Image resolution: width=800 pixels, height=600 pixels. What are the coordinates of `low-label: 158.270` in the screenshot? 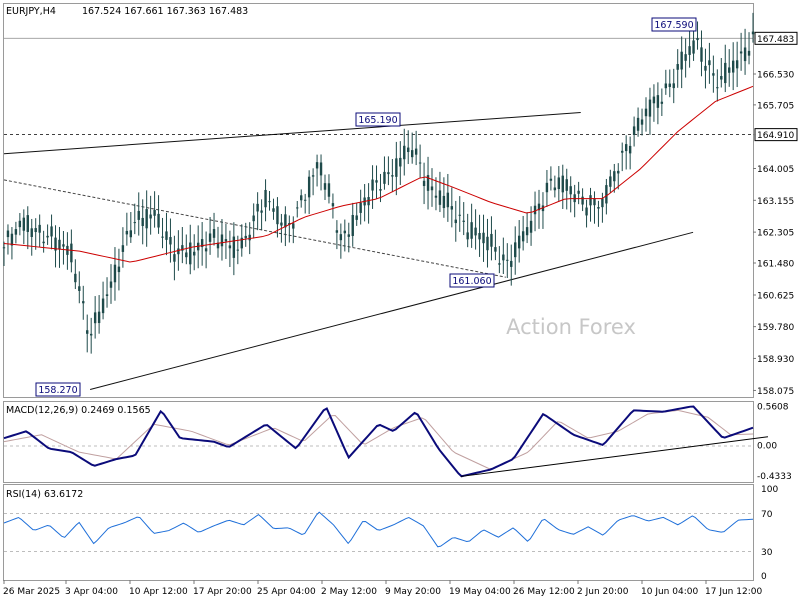 It's located at (57, 390).